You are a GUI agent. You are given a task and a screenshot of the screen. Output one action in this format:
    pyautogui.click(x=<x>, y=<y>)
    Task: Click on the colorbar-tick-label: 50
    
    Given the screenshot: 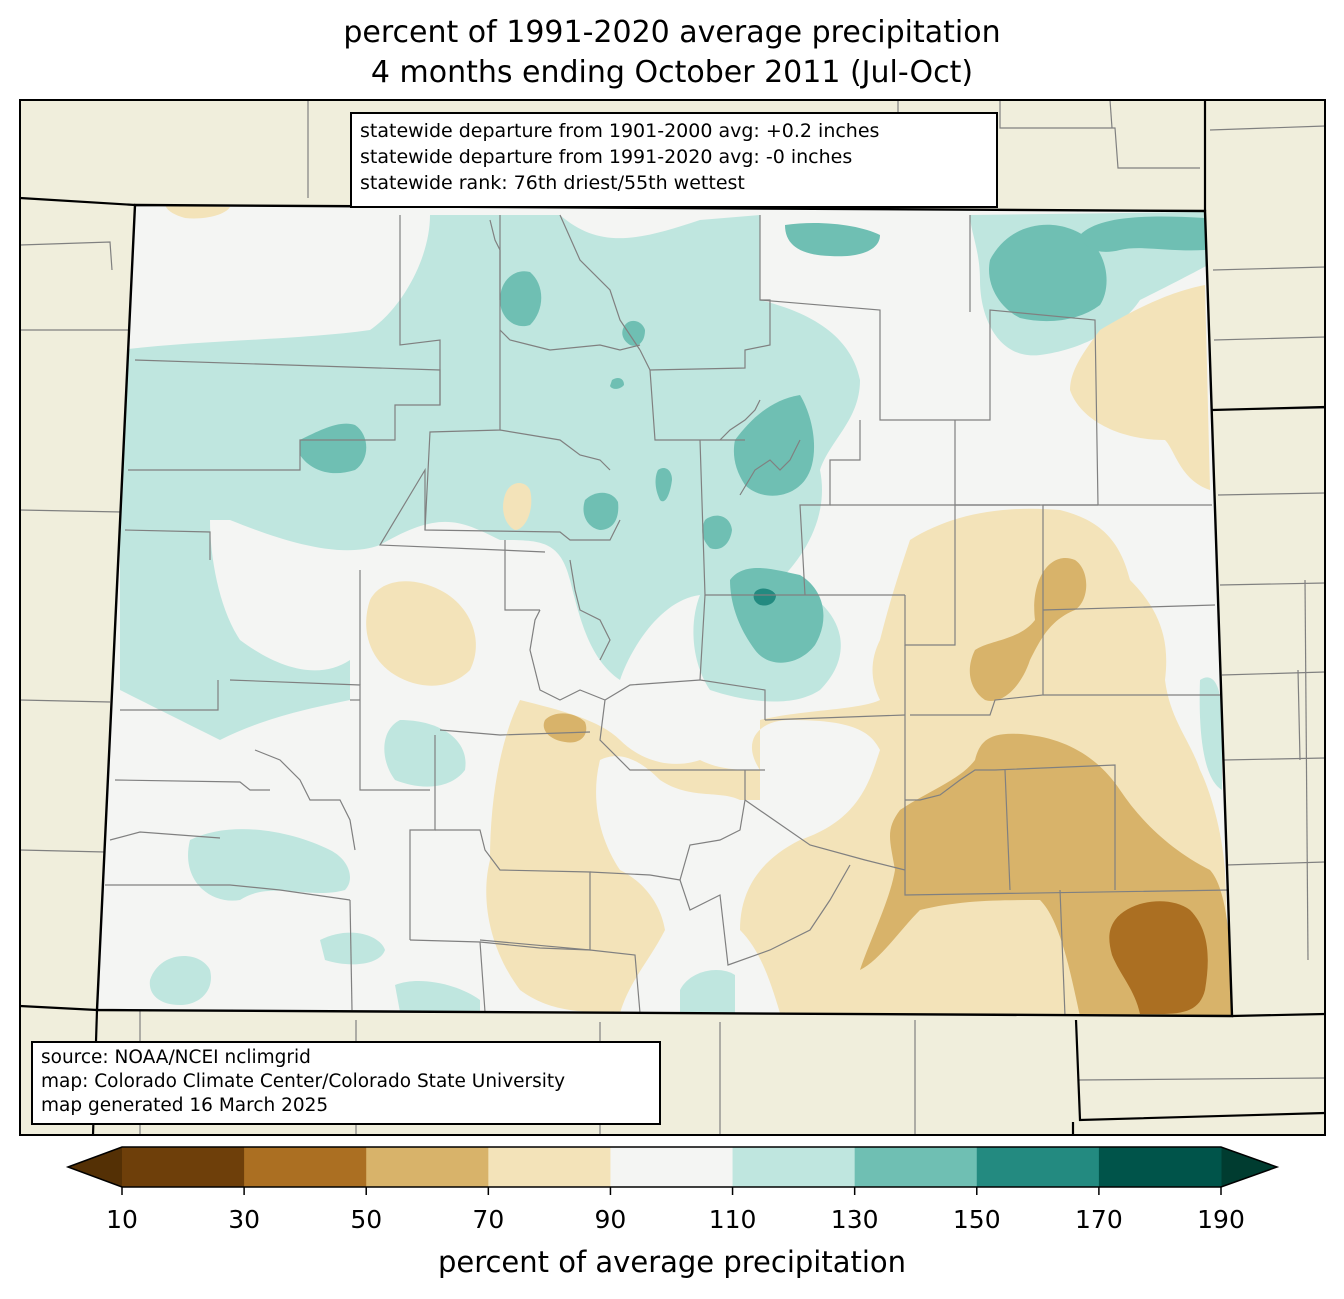 What is the action you would take?
    pyautogui.click(x=366, y=1219)
    